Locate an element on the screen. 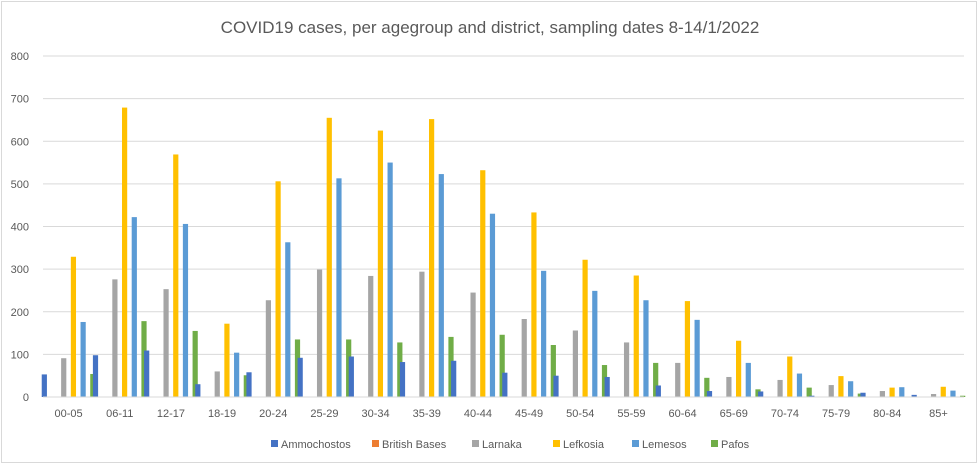 This screenshot has height=466, width=980. x-tick-label: 80-84 is located at coordinates (887, 414).